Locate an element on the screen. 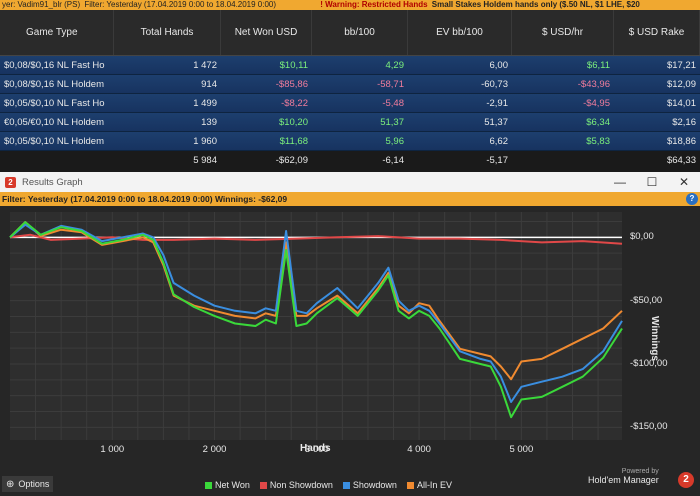 Image resolution: width=700 pixels, height=496 pixels. cell-bb: 5,96 is located at coordinates (395, 141).